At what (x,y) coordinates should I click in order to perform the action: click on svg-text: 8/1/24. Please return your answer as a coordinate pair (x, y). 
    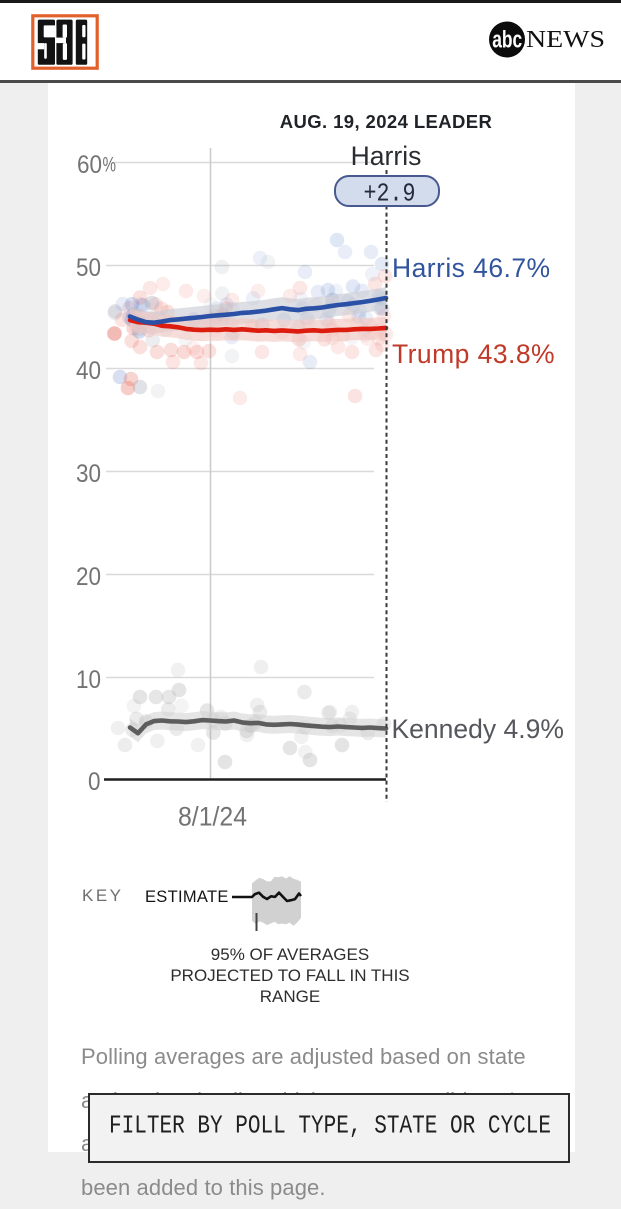
    Looking at the image, I should click on (212, 817).